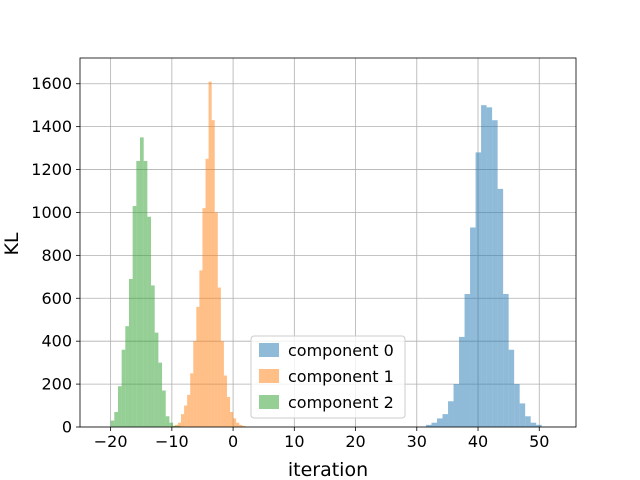  What do you see at coordinates (417, 441) in the screenshot?
I see `x-tick-label: 30` at bounding box center [417, 441].